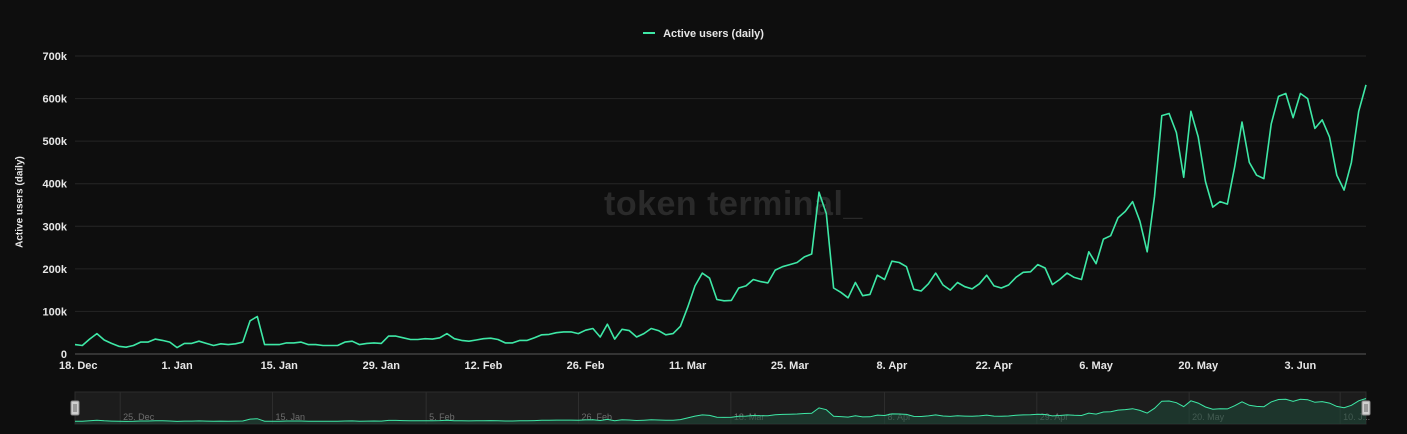 The height and width of the screenshot is (434, 1407). Describe the element at coordinates (1300, 366) in the screenshot. I see `x-tick-label: 3. Jun` at that location.